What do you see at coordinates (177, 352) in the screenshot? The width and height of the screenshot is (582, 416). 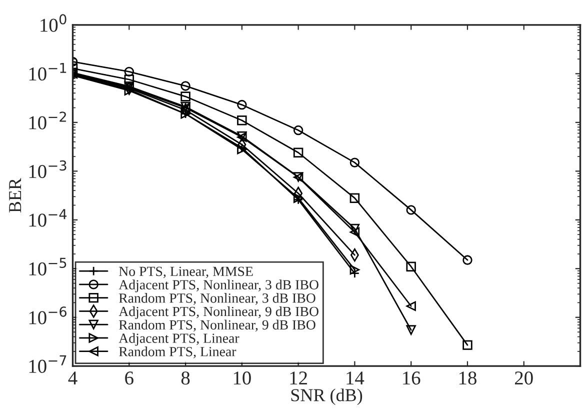 I see `legend-label: Random PTS, Linear` at bounding box center [177, 352].